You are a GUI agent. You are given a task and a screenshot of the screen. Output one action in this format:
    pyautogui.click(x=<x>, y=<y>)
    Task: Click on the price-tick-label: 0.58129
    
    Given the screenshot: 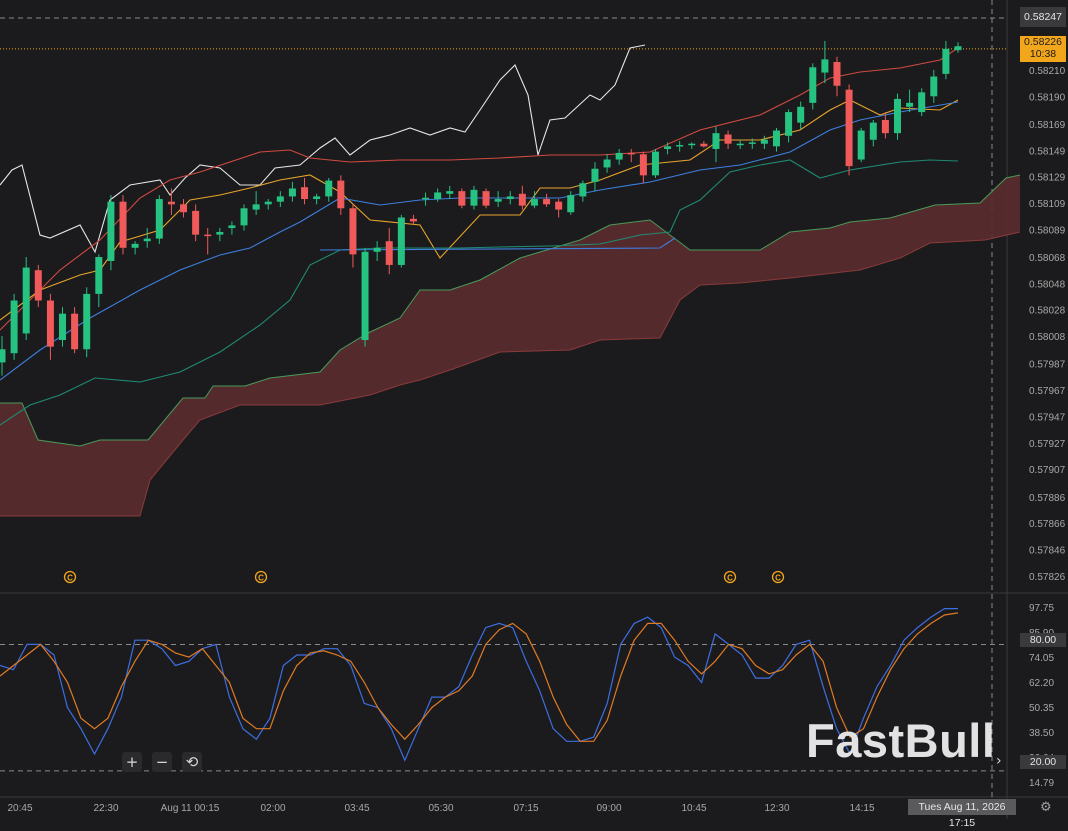 What is the action you would take?
    pyautogui.click(x=1047, y=178)
    